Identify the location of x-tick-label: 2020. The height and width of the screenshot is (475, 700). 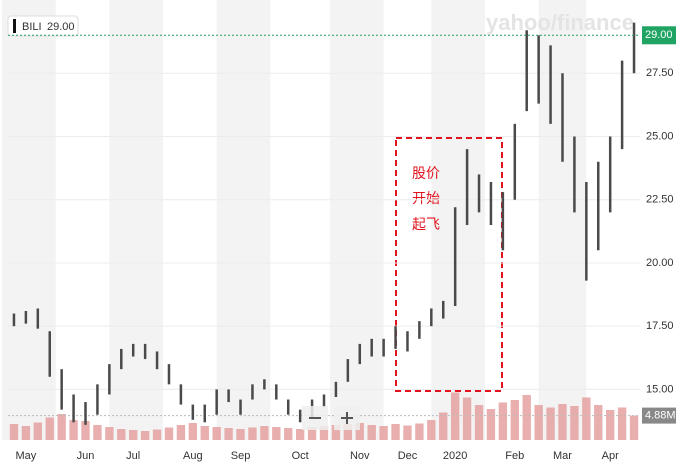
(455, 456).